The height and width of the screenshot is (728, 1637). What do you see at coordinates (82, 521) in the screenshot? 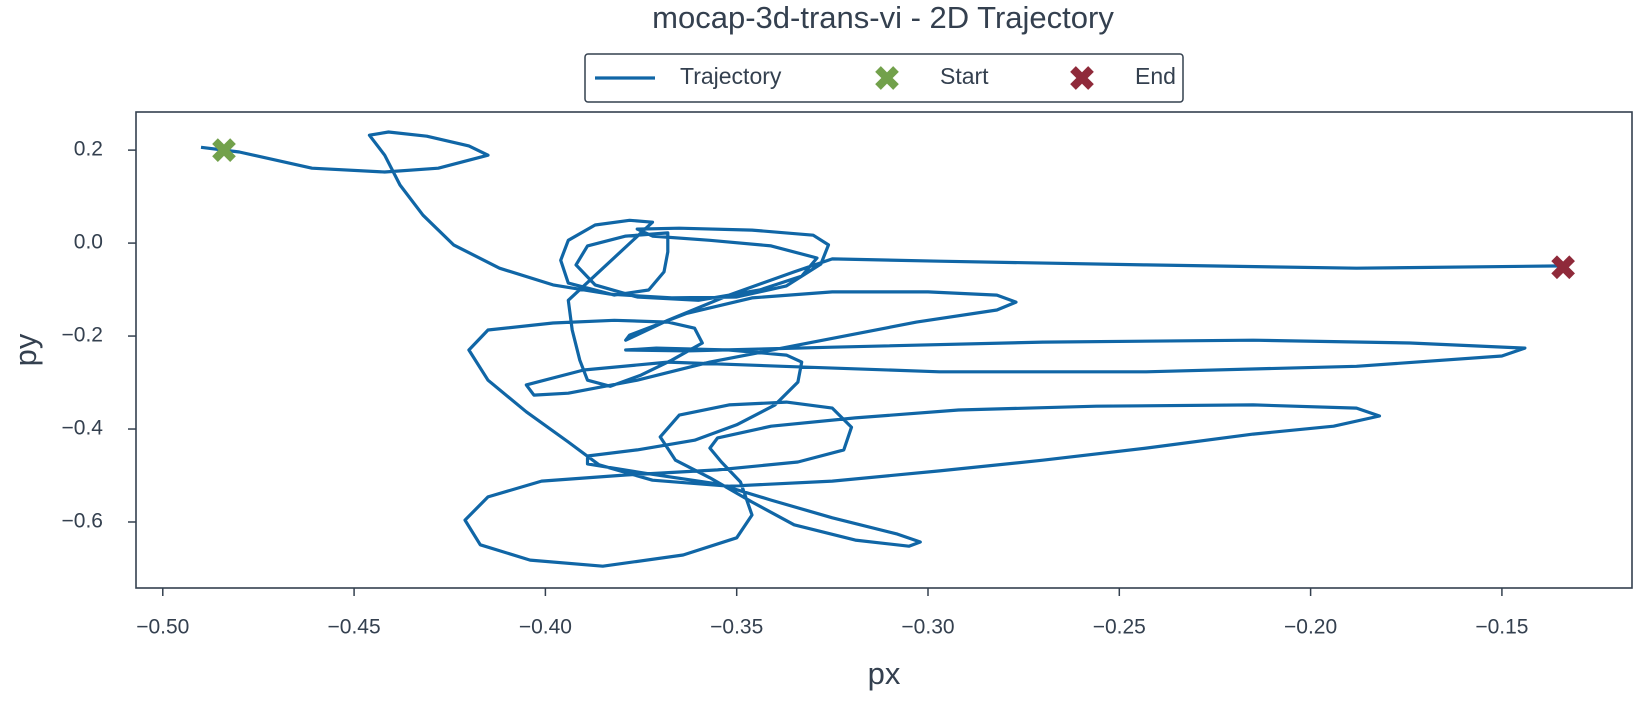
I see `y-tick-label: −0.6` at bounding box center [82, 521].